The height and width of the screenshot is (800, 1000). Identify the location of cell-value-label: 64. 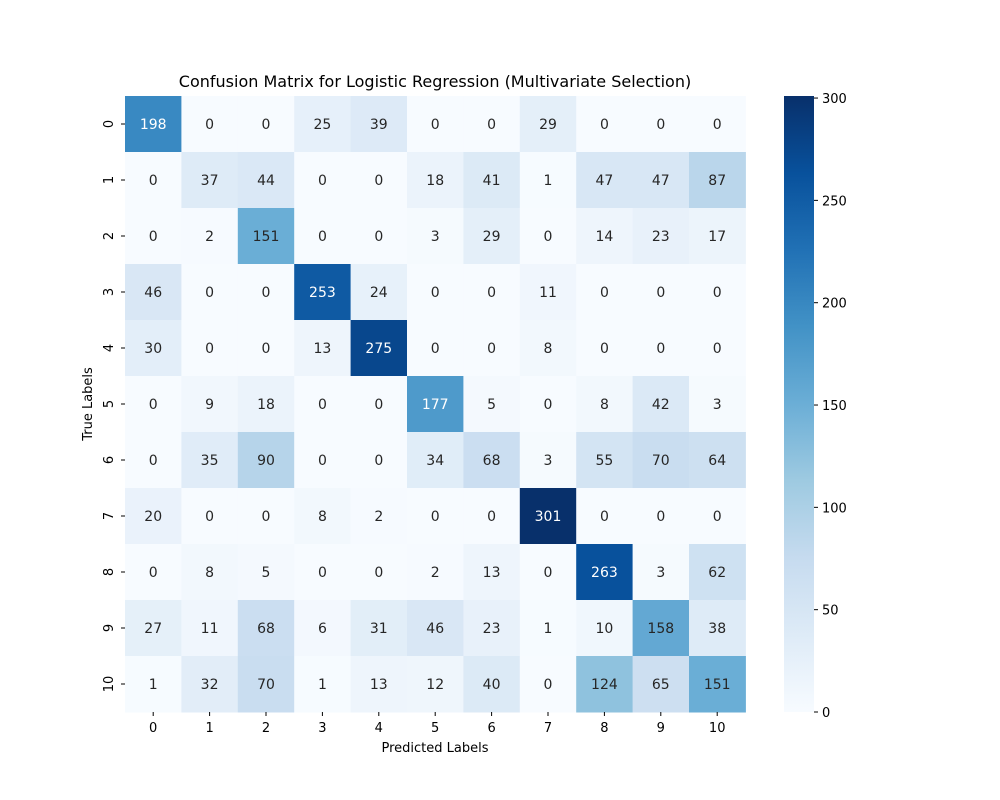
(717, 461).